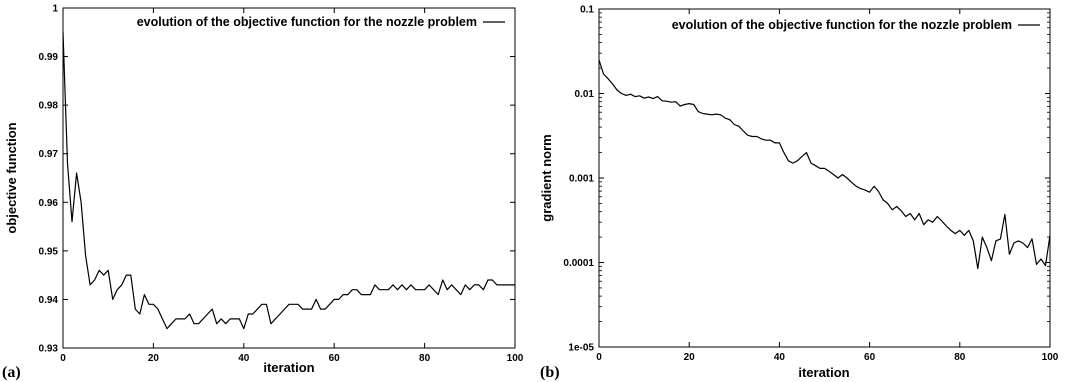  Describe the element at coordinates (63, 358) in the screenshot. I see `x-tick-label-a: 0` at that location.